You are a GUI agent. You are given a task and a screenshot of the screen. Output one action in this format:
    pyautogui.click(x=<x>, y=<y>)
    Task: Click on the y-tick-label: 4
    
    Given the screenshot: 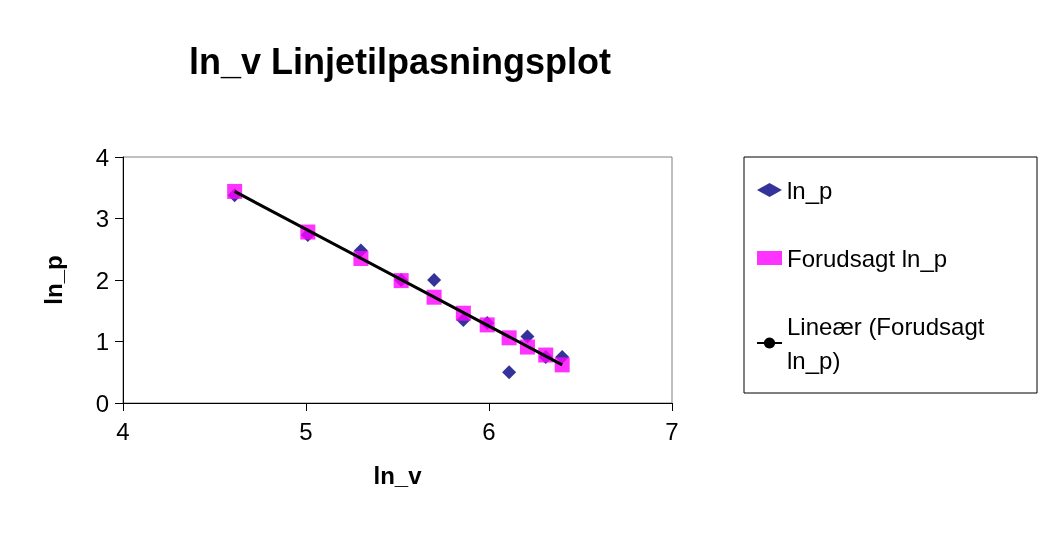 What is the action you would take?
    pyautogui.click(x=102, y=157)
    